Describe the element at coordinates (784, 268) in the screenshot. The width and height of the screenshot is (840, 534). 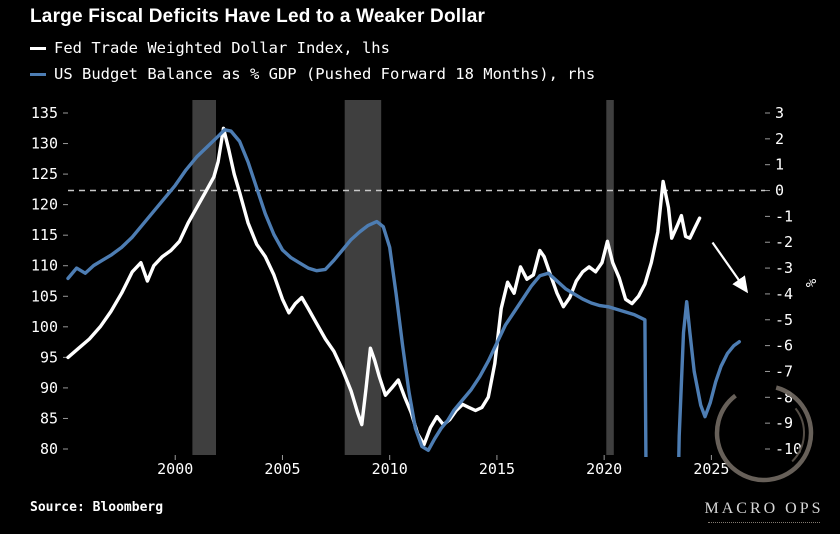
I see `svg-text: -3` at that location.